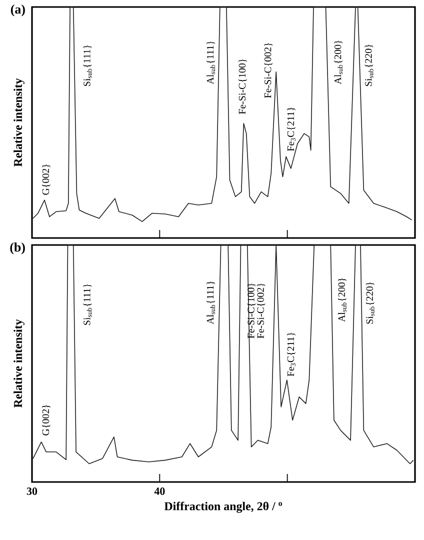  I want to click on x-tick-label: 40, so click(159, 491).